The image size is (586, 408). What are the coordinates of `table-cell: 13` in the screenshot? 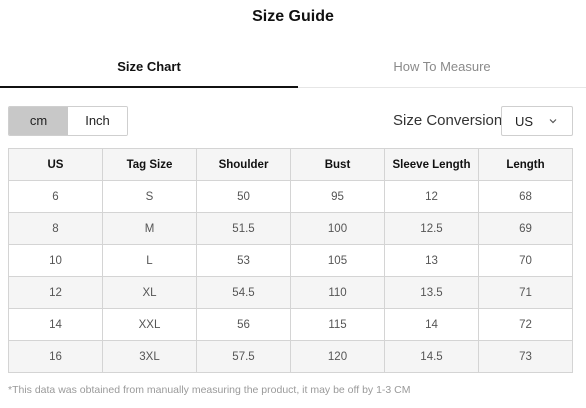 It's located at (431, 260).